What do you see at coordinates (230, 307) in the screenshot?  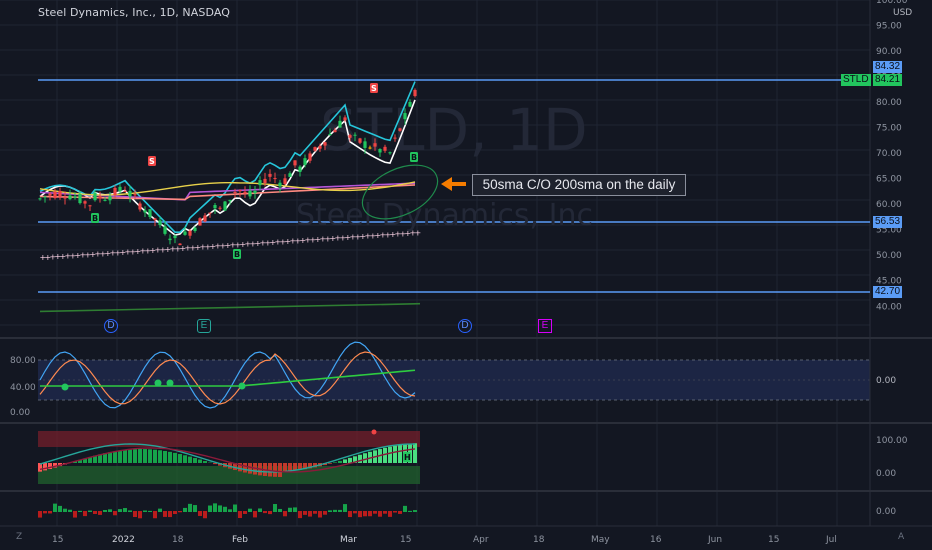 I see `long-ma-line` at bounding box center [230, 307].